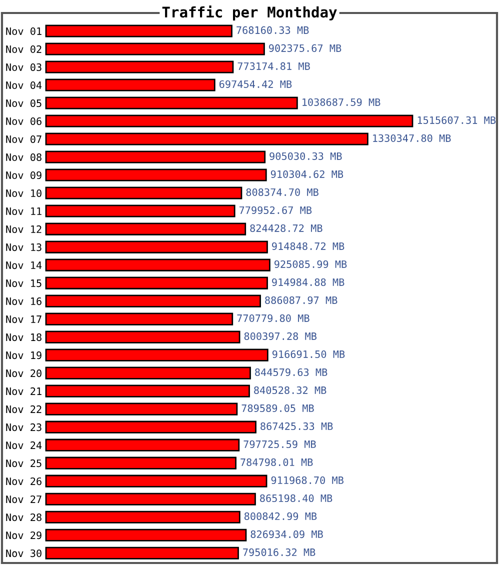 This screenshot has height=565, width=500. What do you see at coordinates (296, 498) in the screenshot?
I see `data-label: 865198.40 MB` at bounding box center [296, 498].